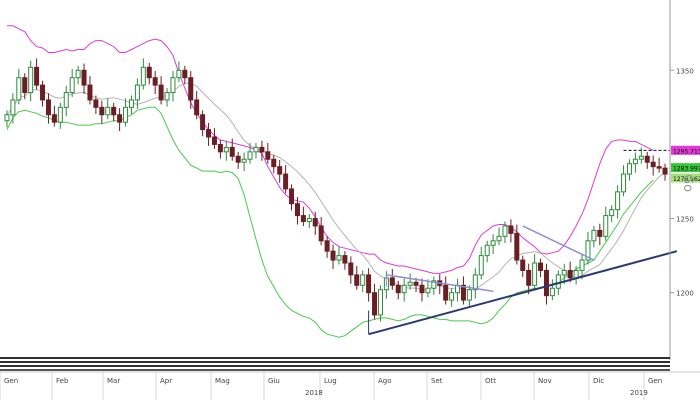 This screenshot has height=404, width=700. Describe the element at coordinates (222, 381) in the screenshot. I see `month-label: Mag` at that location.